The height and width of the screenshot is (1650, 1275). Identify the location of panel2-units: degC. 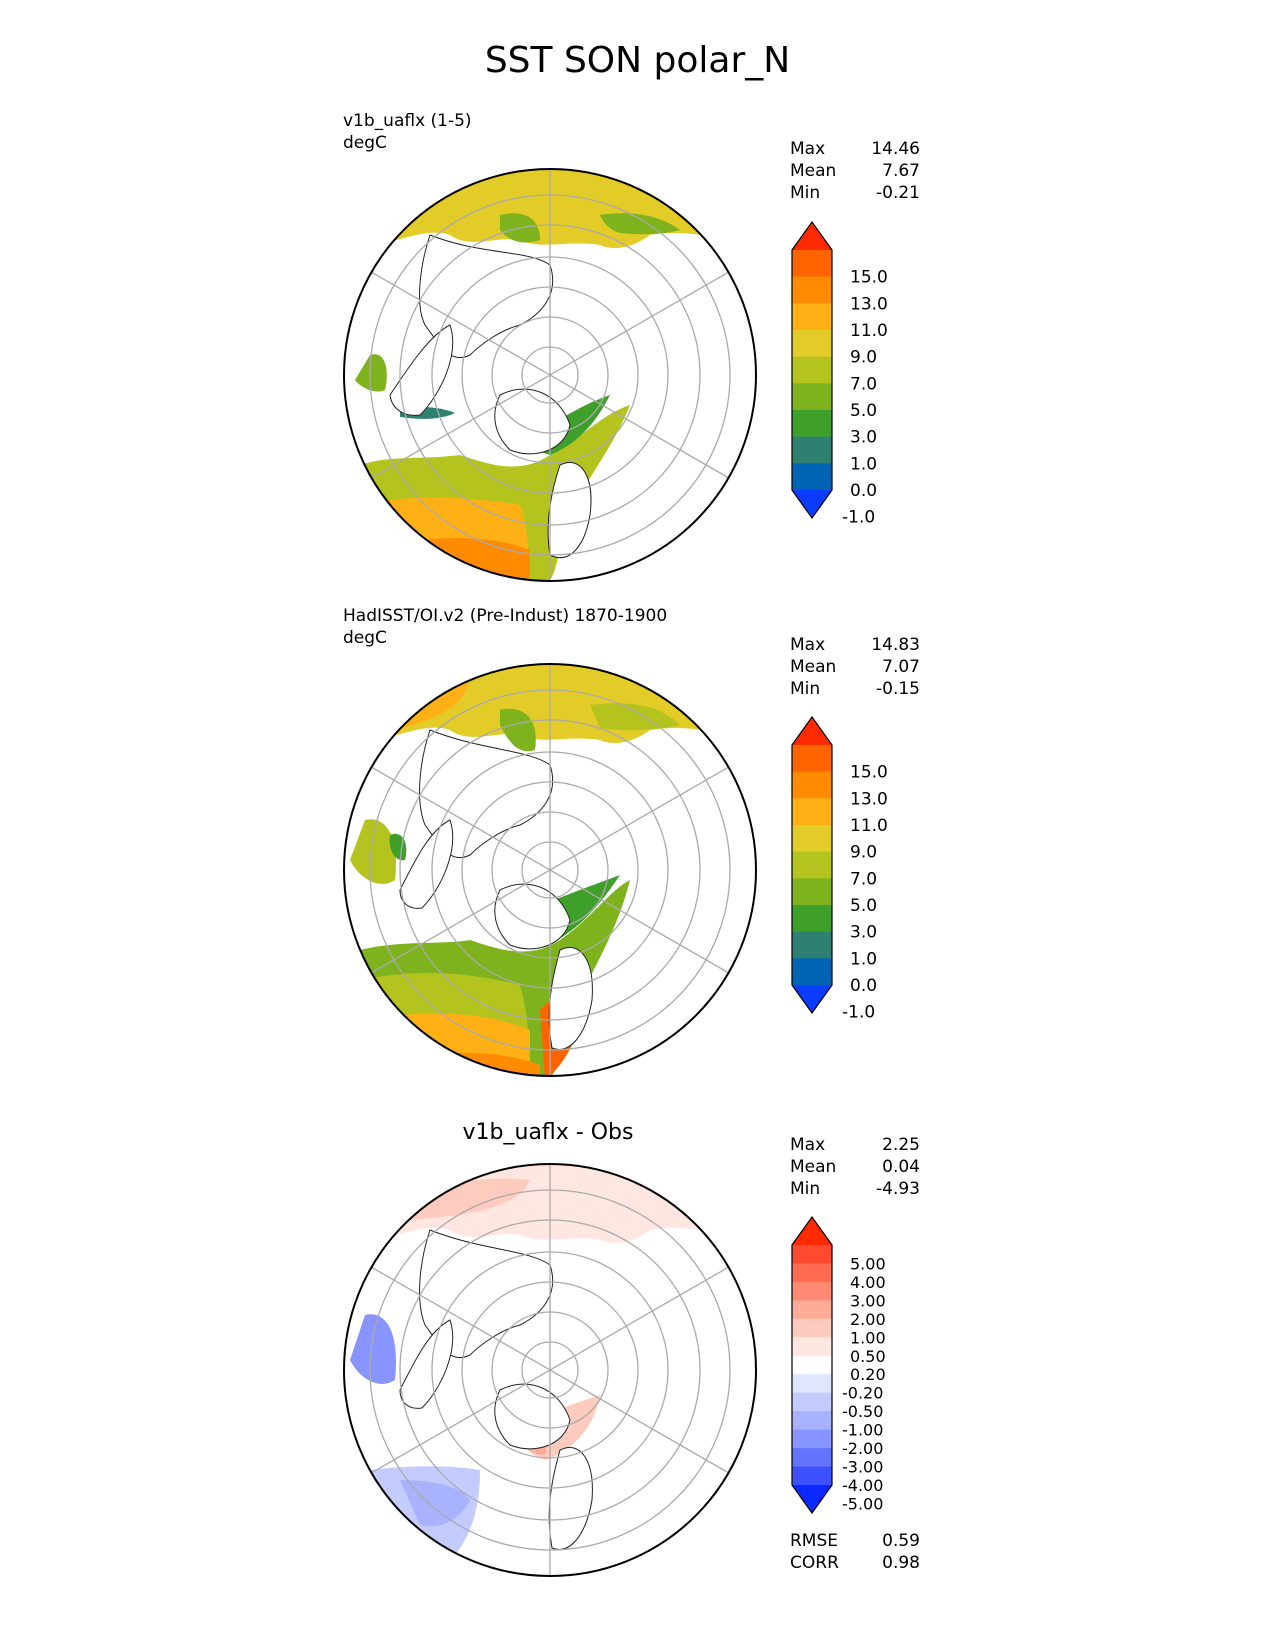
(365, 638).